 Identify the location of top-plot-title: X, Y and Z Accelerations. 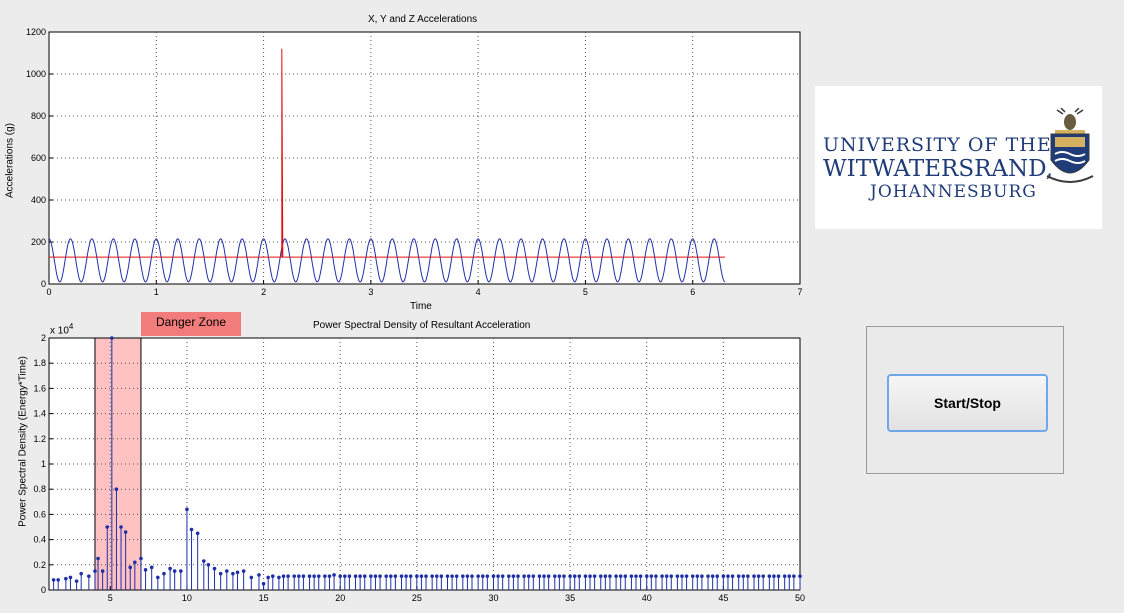
(423, 19).